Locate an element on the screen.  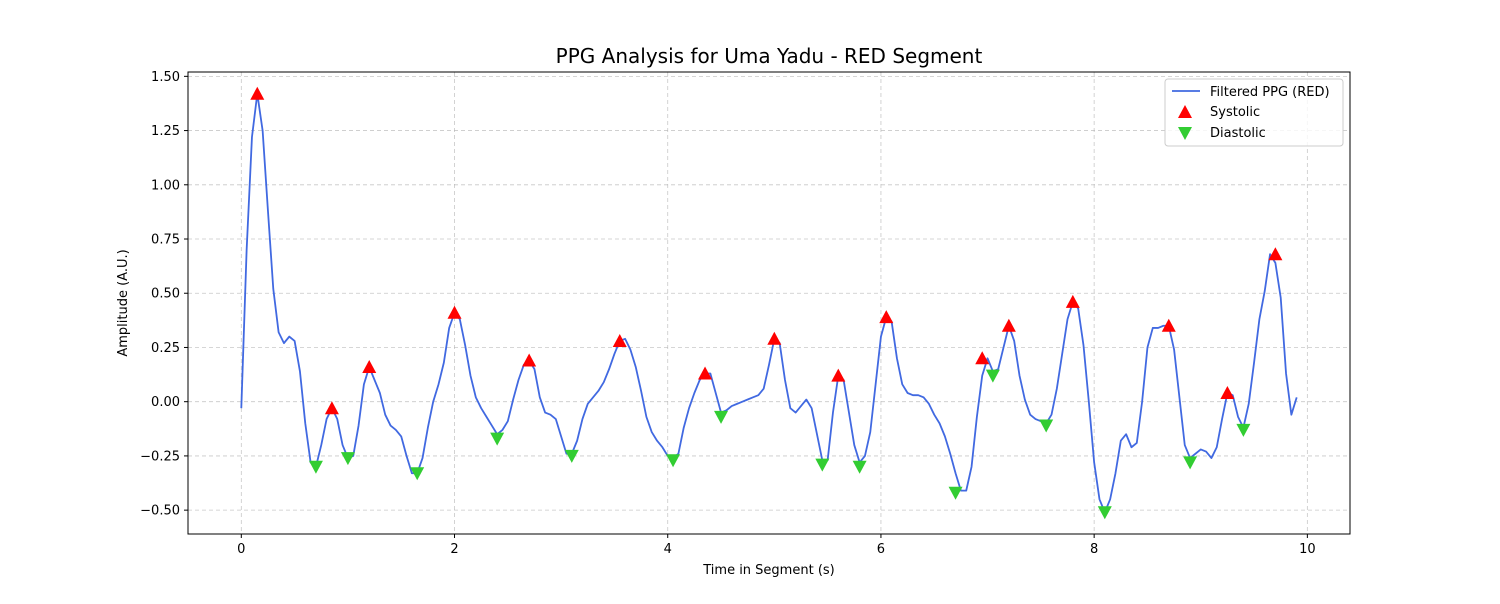
y-tick-label: 0.75 is located at coordinates (165, 240).